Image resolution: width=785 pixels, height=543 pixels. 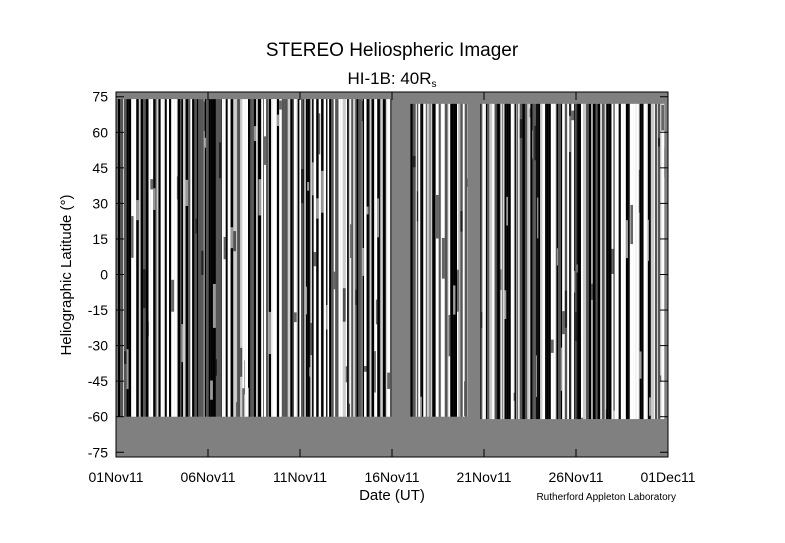 I want to click on image-texture, so click(x=572, y=261).